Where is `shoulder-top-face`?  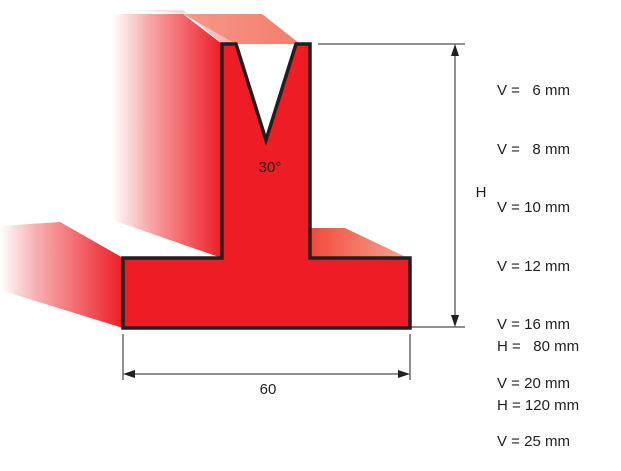 shoulder-top-face is located at coordinates (359, 243).